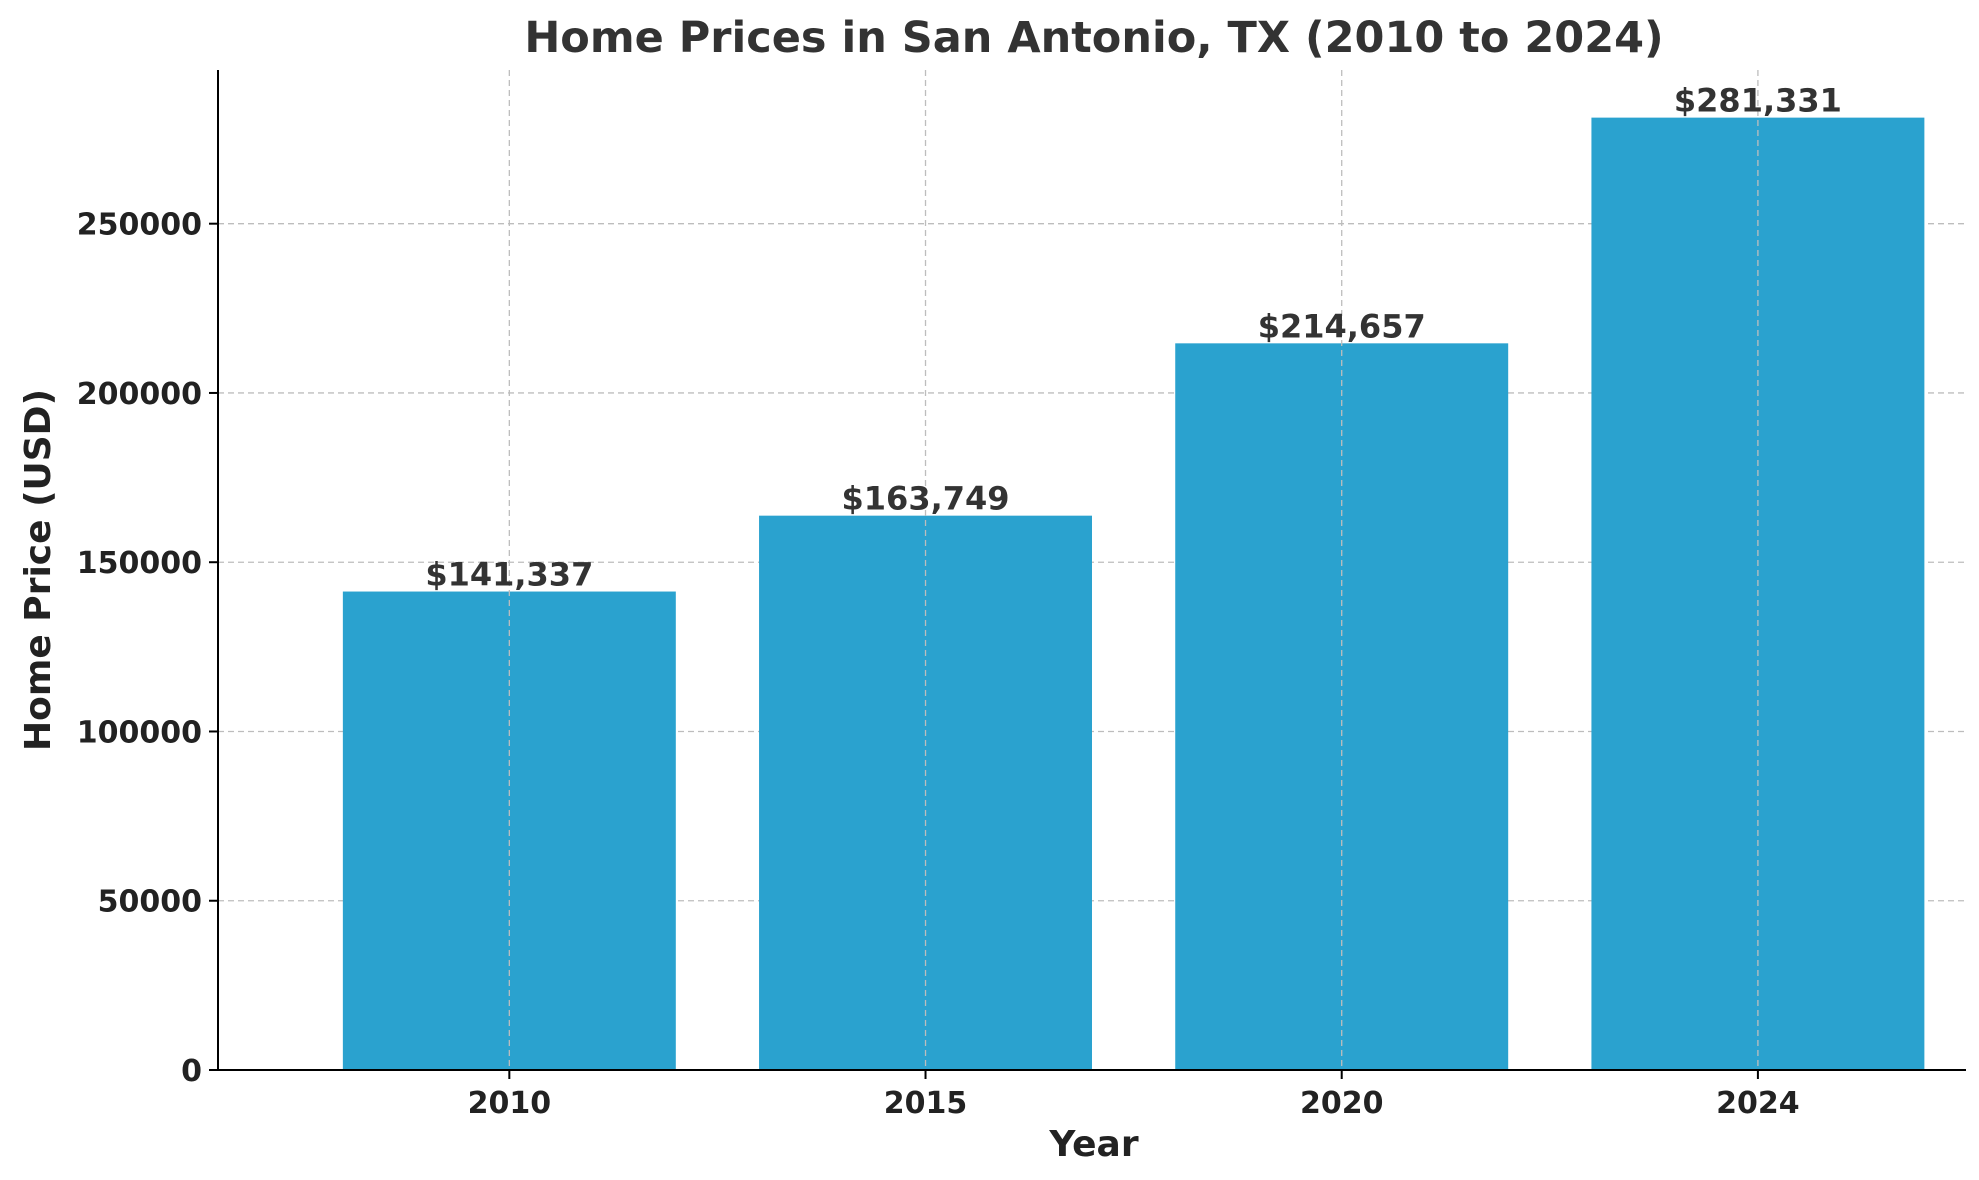 The width and height of the screenshot is (1979, 1180). Describe the element at coordinates (38, 570) in the screenshot. I see `y-axis-label: Home Price (USD)` at that location.